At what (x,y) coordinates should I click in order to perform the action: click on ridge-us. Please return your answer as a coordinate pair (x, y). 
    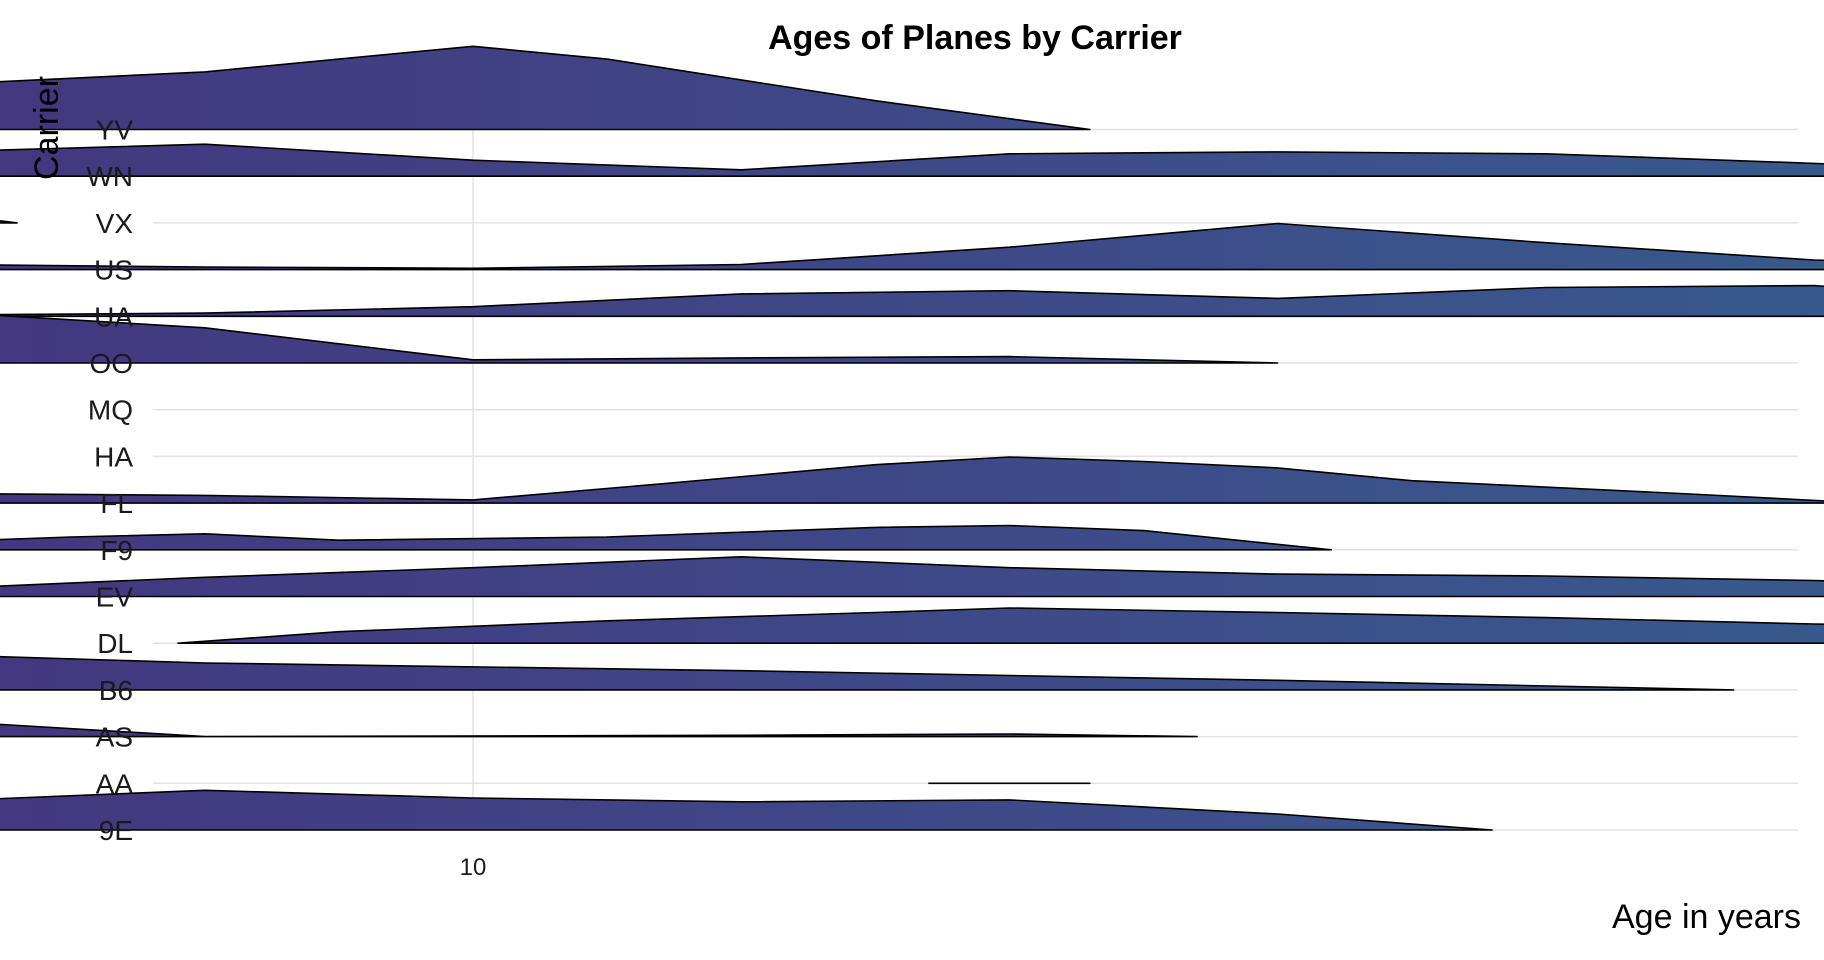
    Looking at the image, I should click on (912, 246).